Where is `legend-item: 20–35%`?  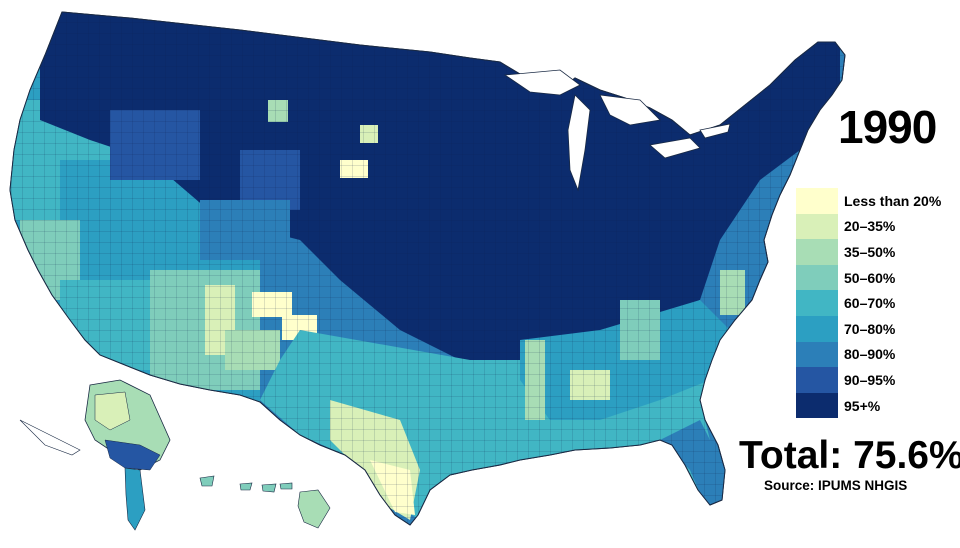 legend-item: 20–35% is located at coordinates (868, 226).